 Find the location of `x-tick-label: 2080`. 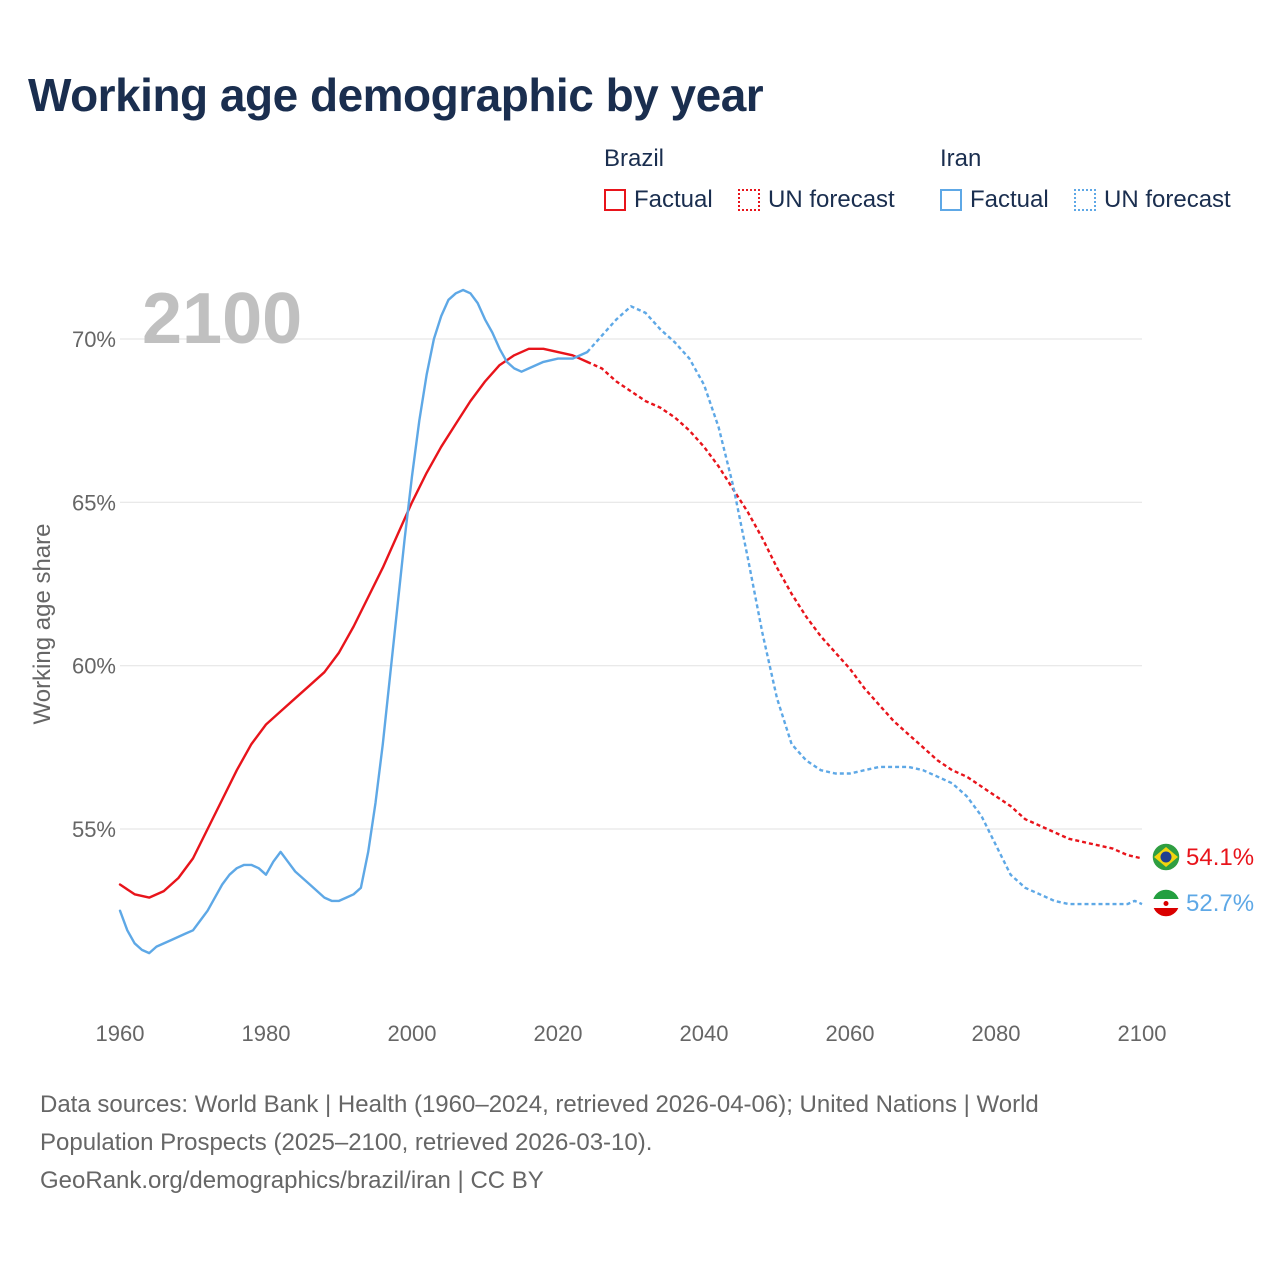

x-tick-label: 2080 is located at coordinates (996, 1033).